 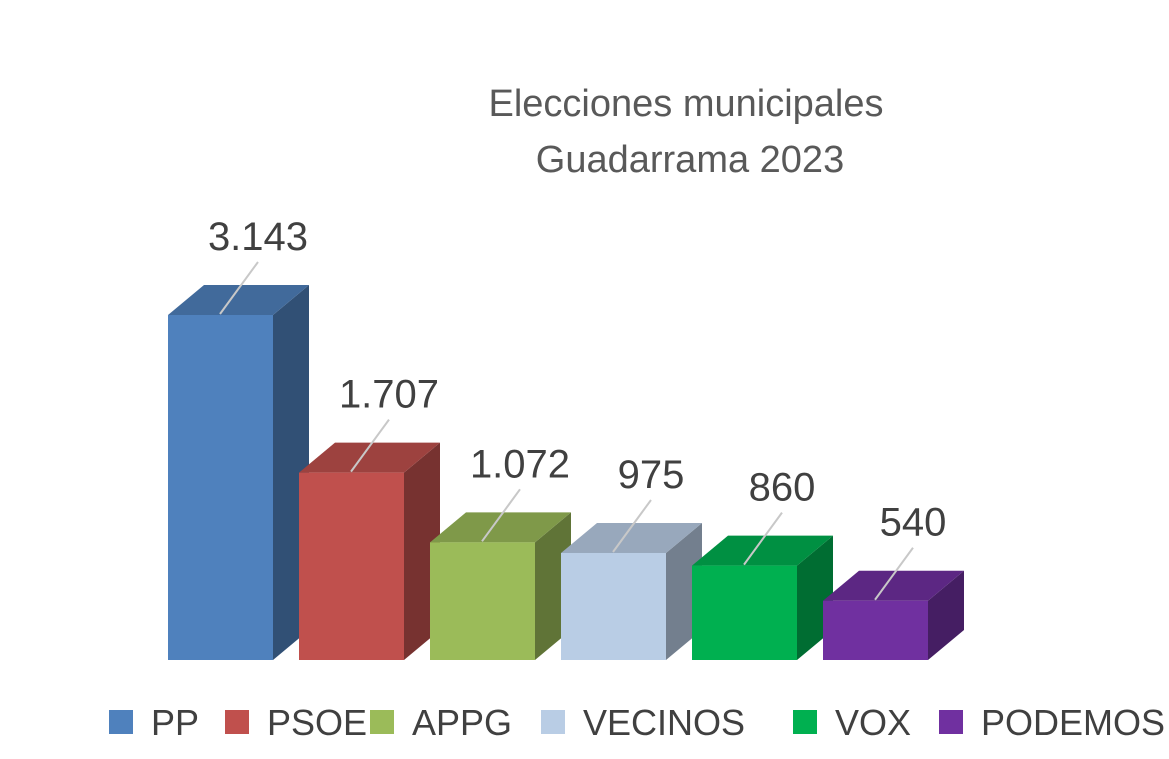 I want to click on leader-line-appg, so click(x=501, y=515).